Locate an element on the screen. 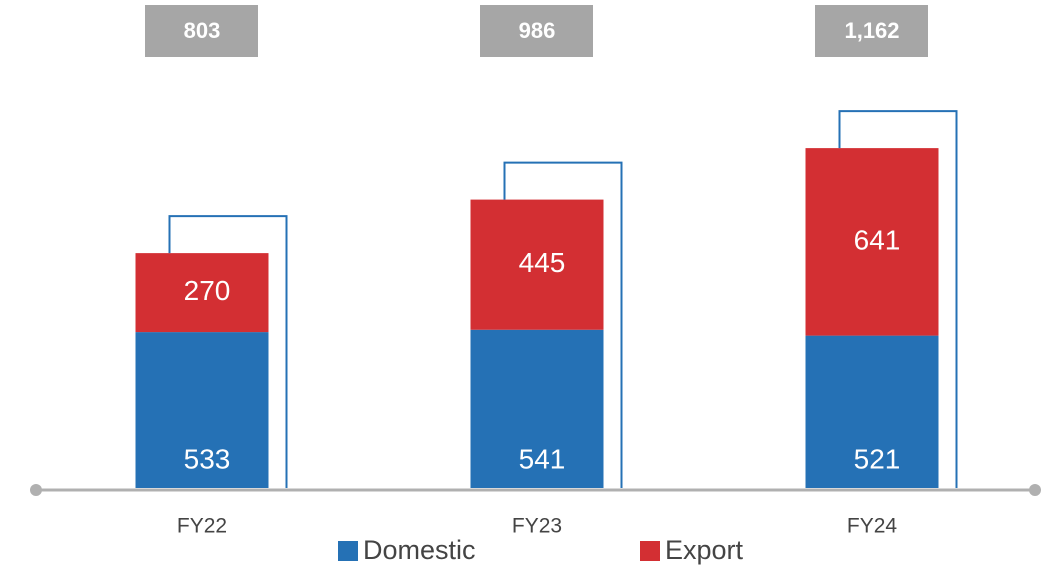  legend-label: Export is located at coordinates (704, 550).